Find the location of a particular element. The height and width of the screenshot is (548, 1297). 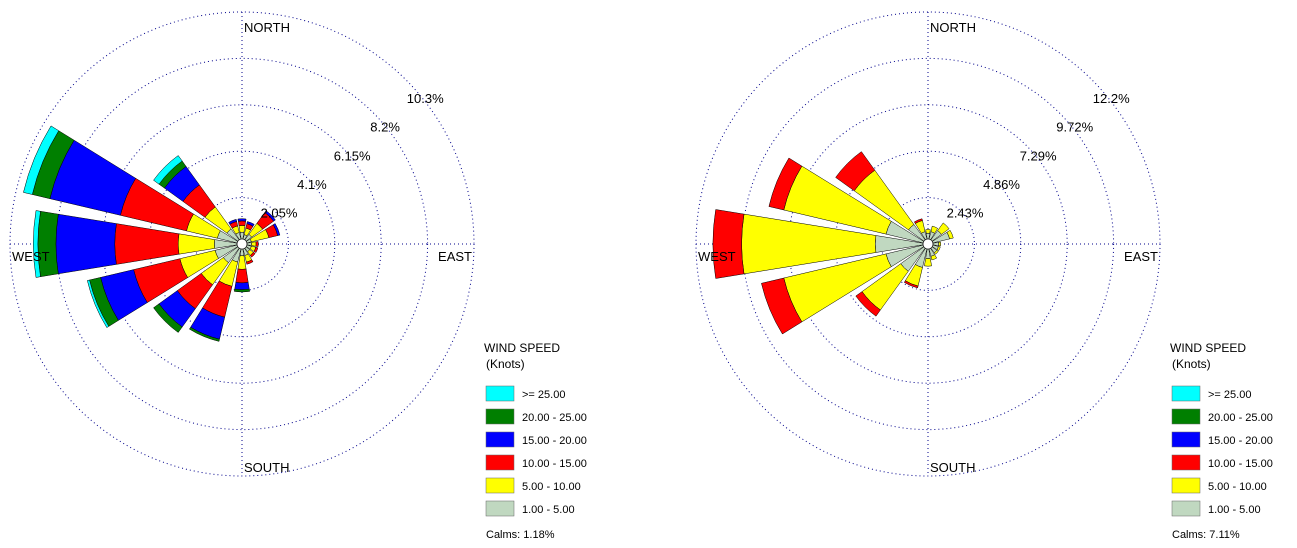

ring-label: 6.15% is located at coordinates (352, 155).